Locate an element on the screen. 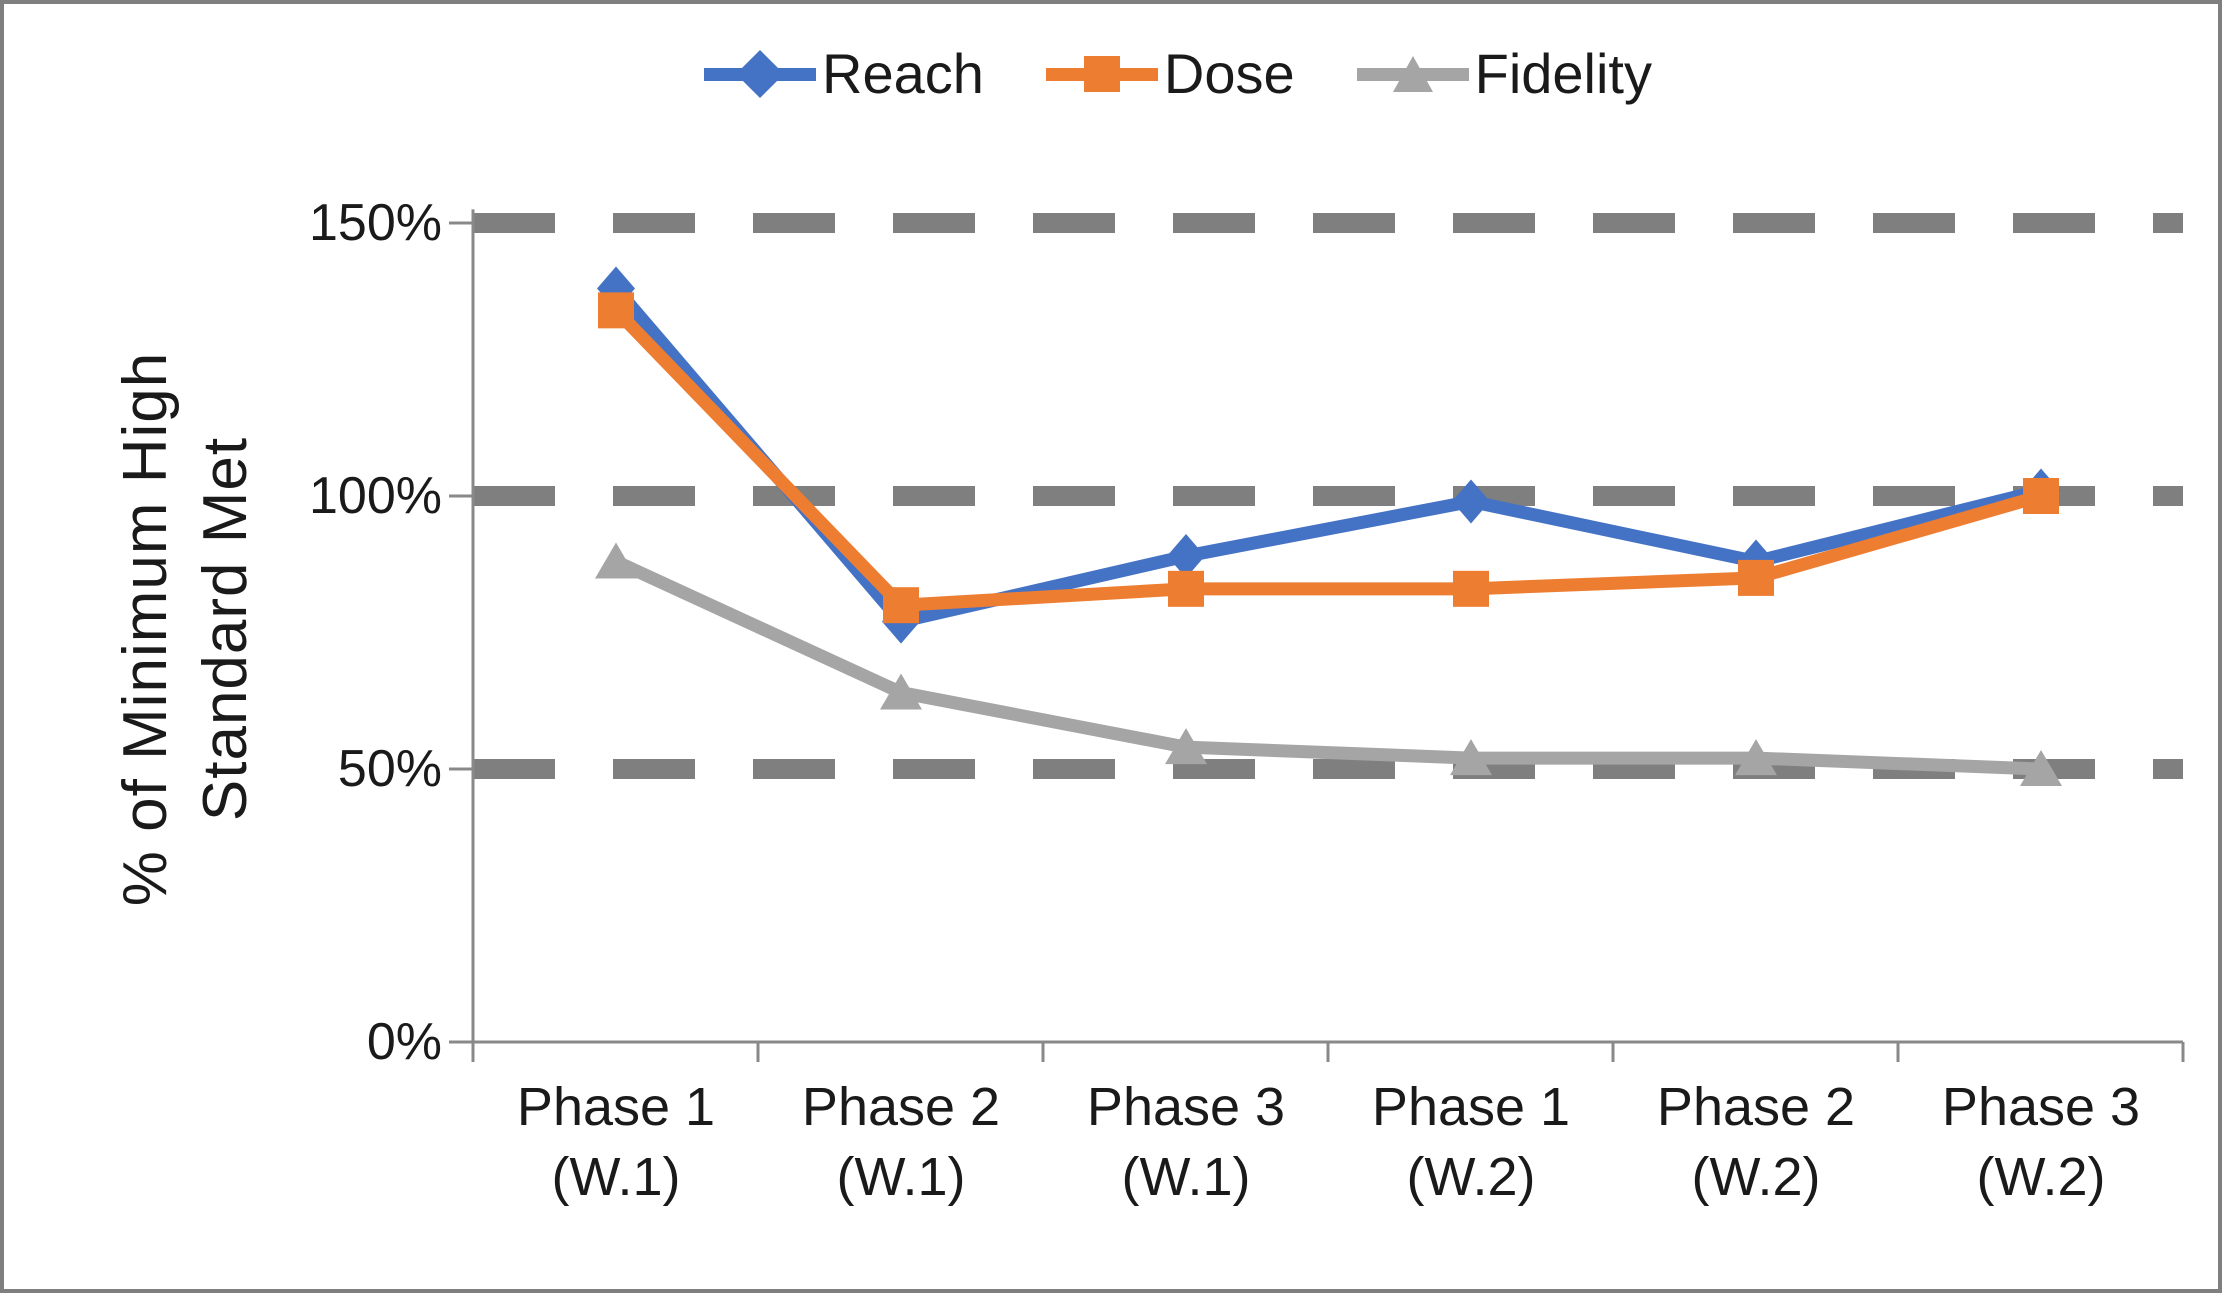 The height and width of the screenshot is (1293, 2222). legend: Reach Dose Fidelity is located at coordinates (1178, 74).